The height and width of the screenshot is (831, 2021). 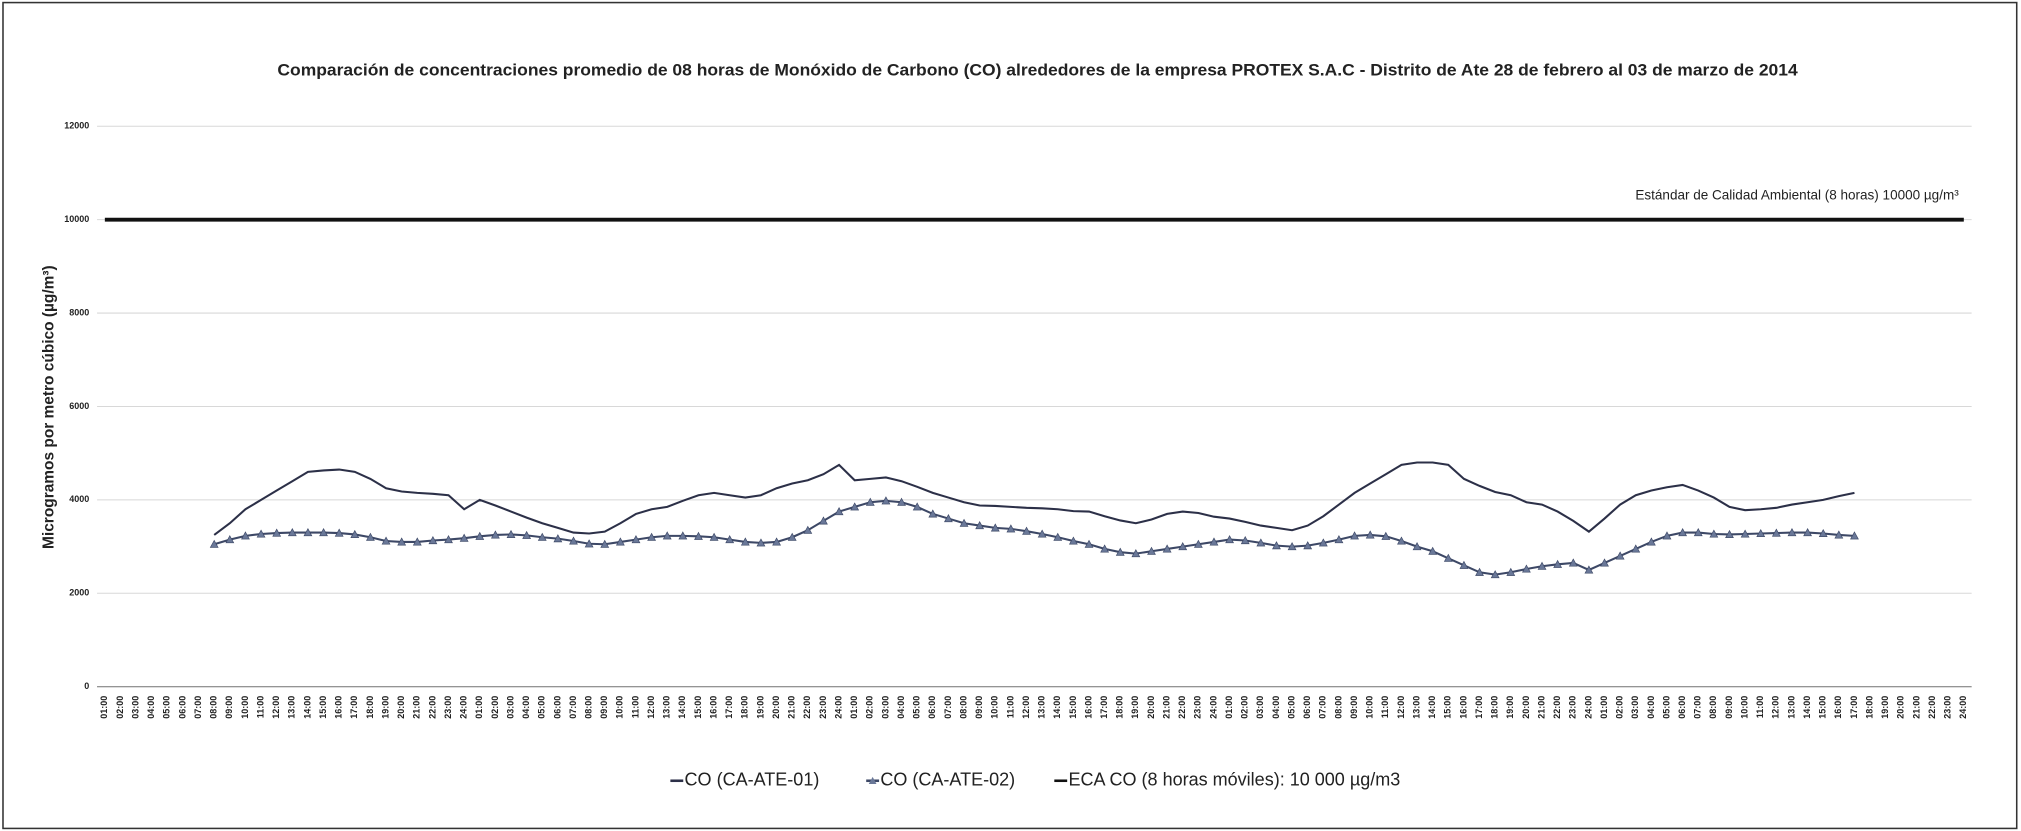 I want to click on y-tick-label: 10000, so click(x=76, y=219).